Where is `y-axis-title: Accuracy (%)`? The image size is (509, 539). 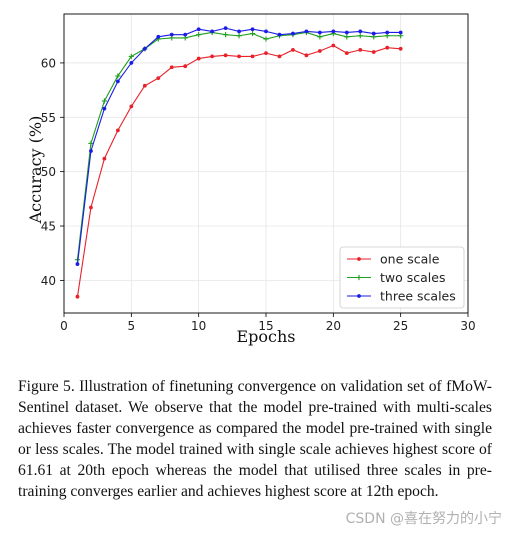 y-axis-title: Accuracy (%) is located at coordinates (35, 170).